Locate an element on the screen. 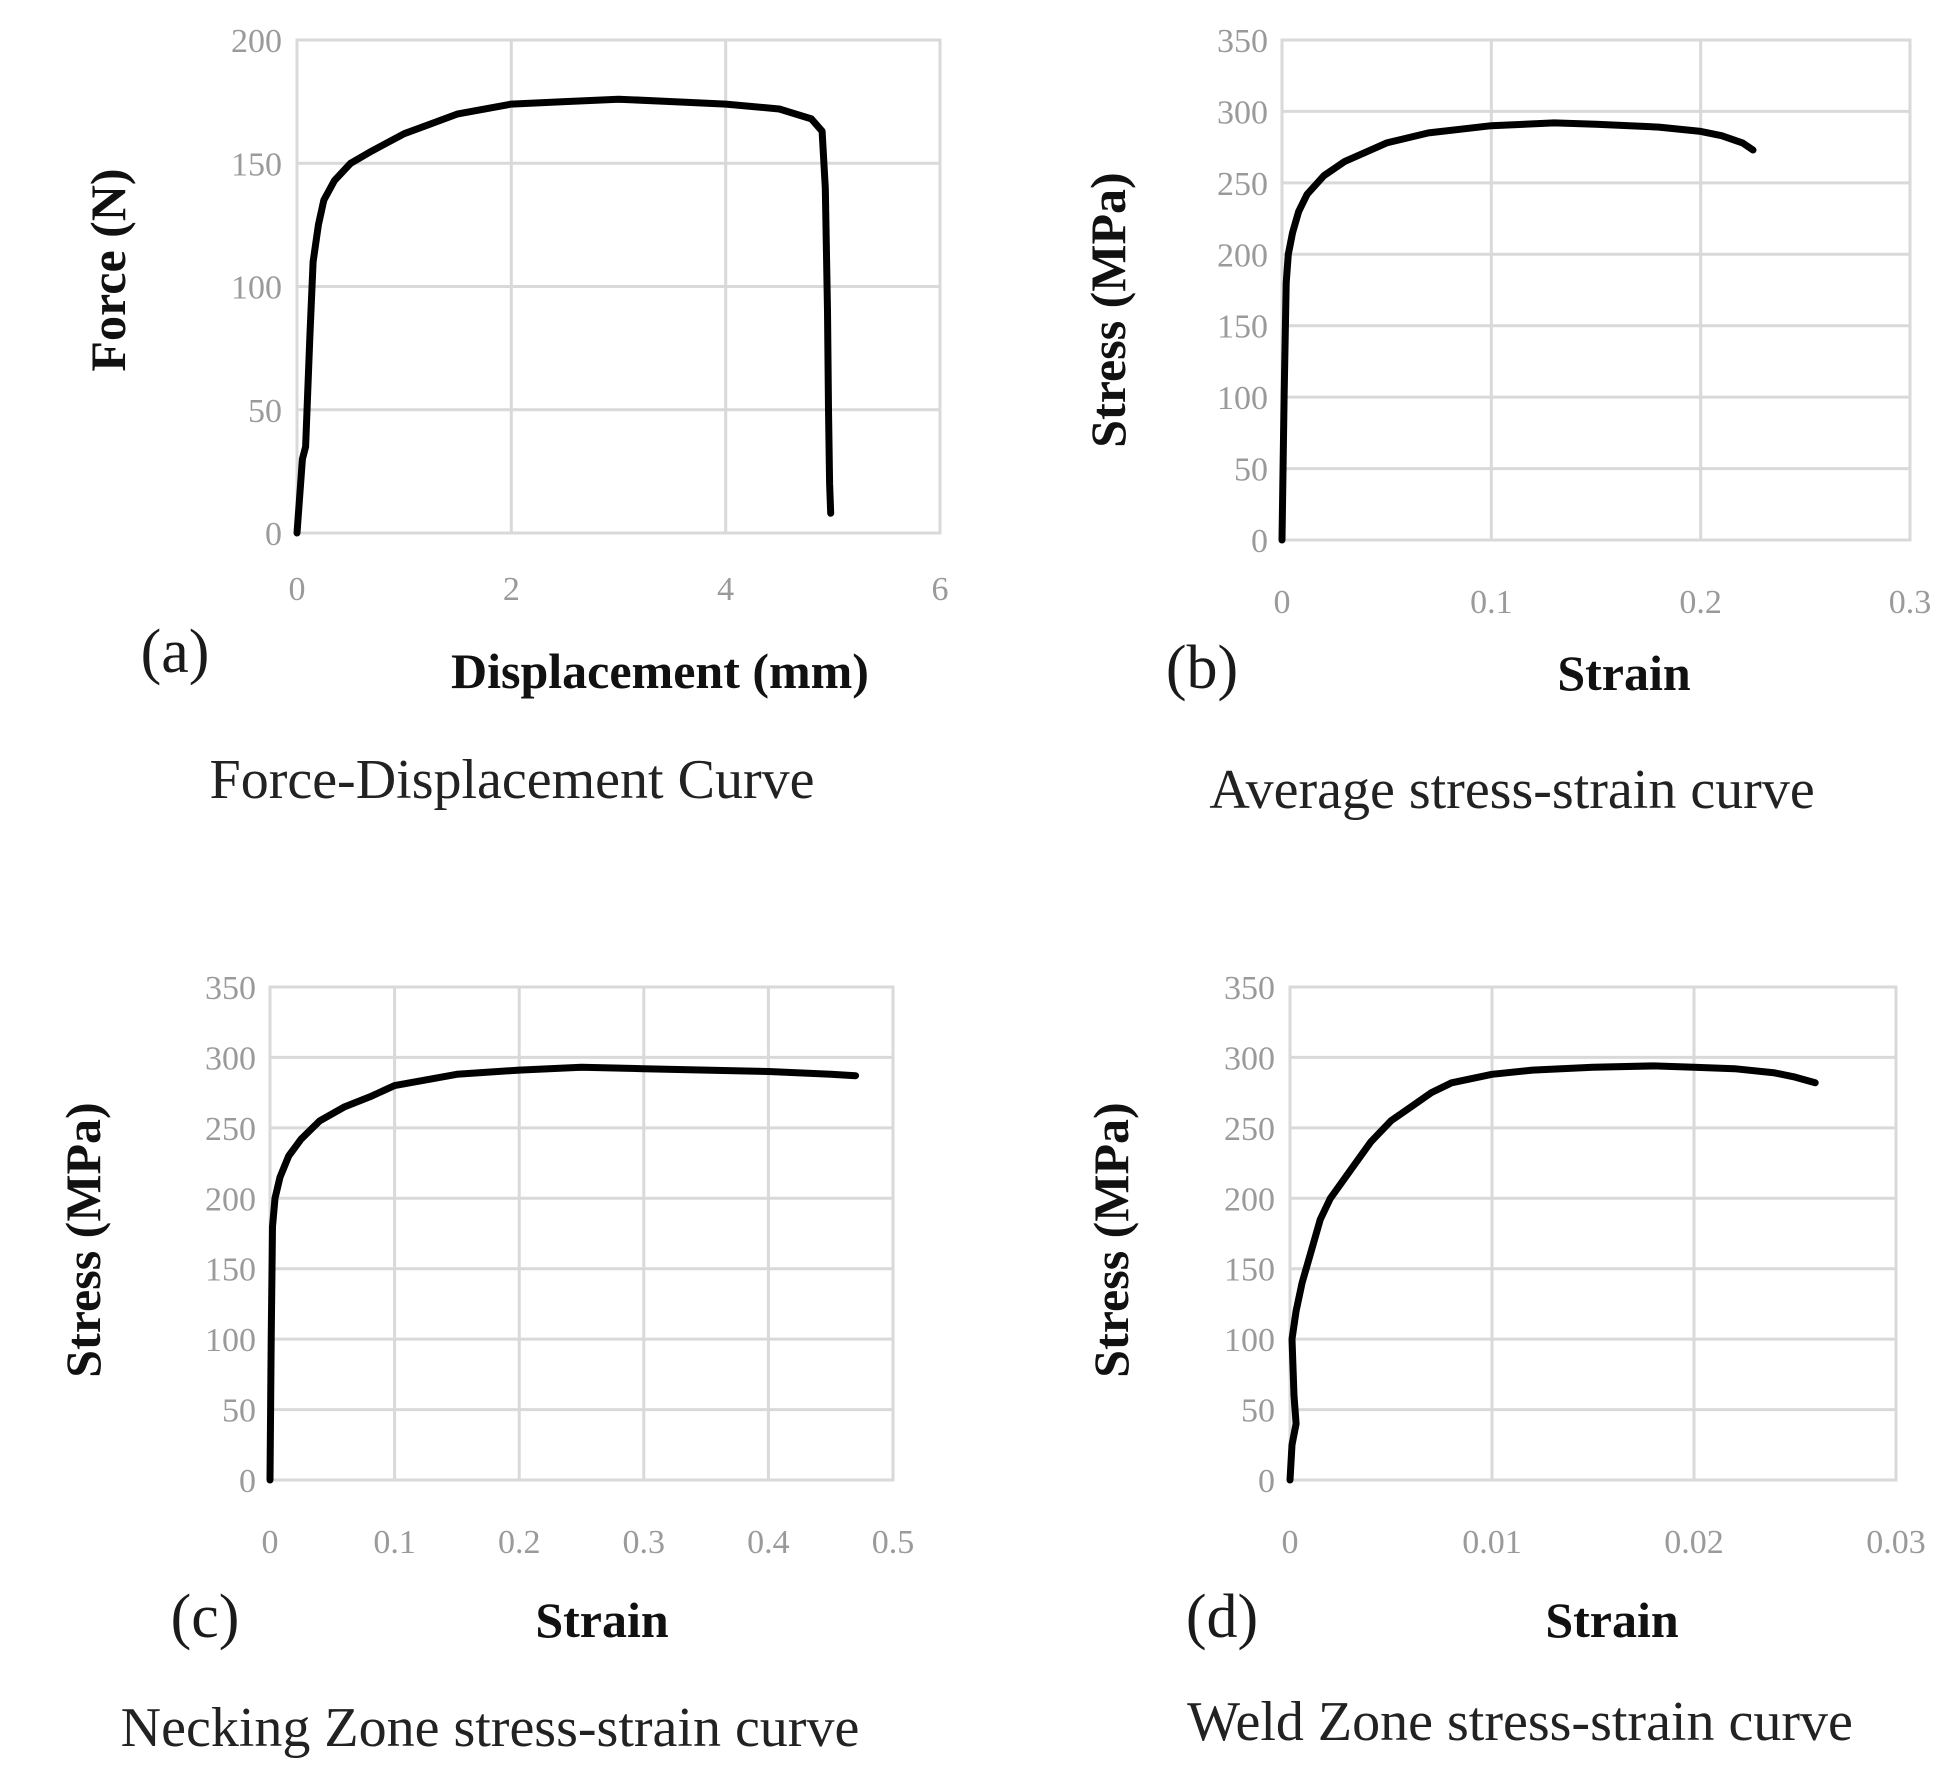 This screenshot has width=1959, height=1788. panel-label: (d) is located at coordinates (1222, 1617).